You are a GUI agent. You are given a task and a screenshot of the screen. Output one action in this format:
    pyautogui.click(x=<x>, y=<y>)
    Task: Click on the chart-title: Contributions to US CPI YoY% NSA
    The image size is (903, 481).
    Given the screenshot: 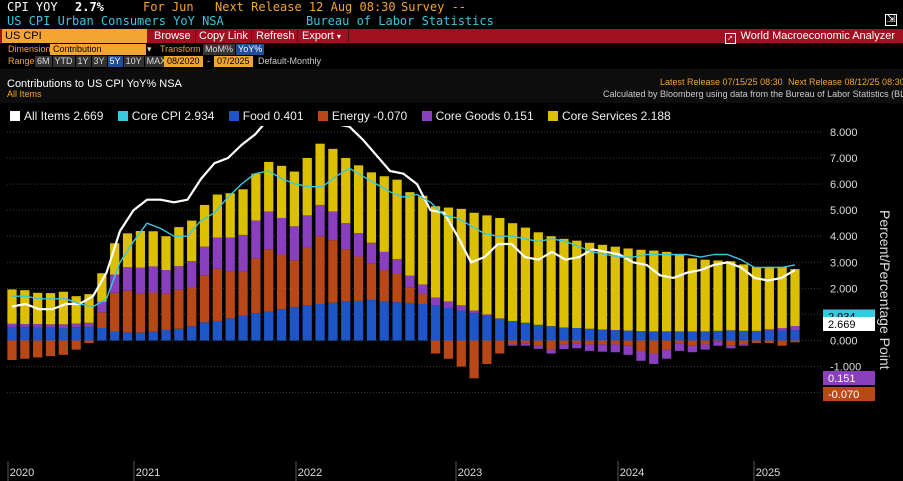 What is the action you would take?
    pyautogui.click(x=94, y=84)
    